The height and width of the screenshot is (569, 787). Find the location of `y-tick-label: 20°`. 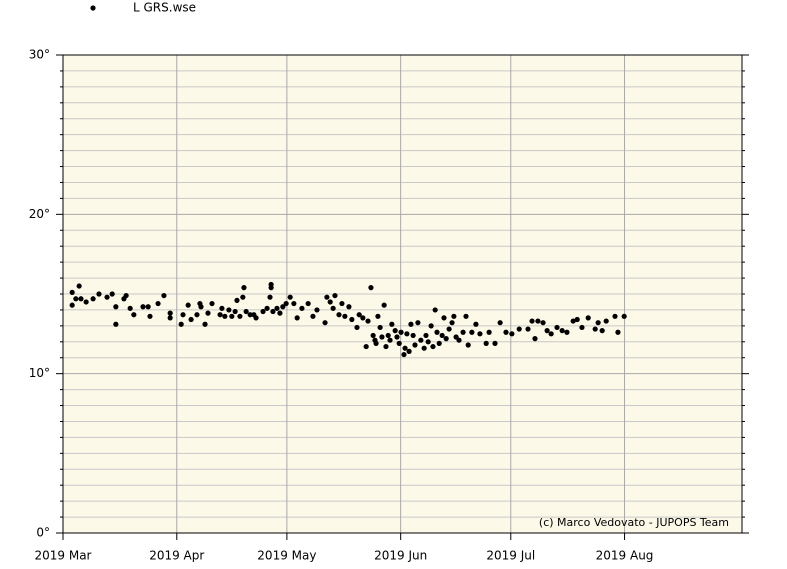

y-tick-label: 20° is located at coordinates (39, 214).